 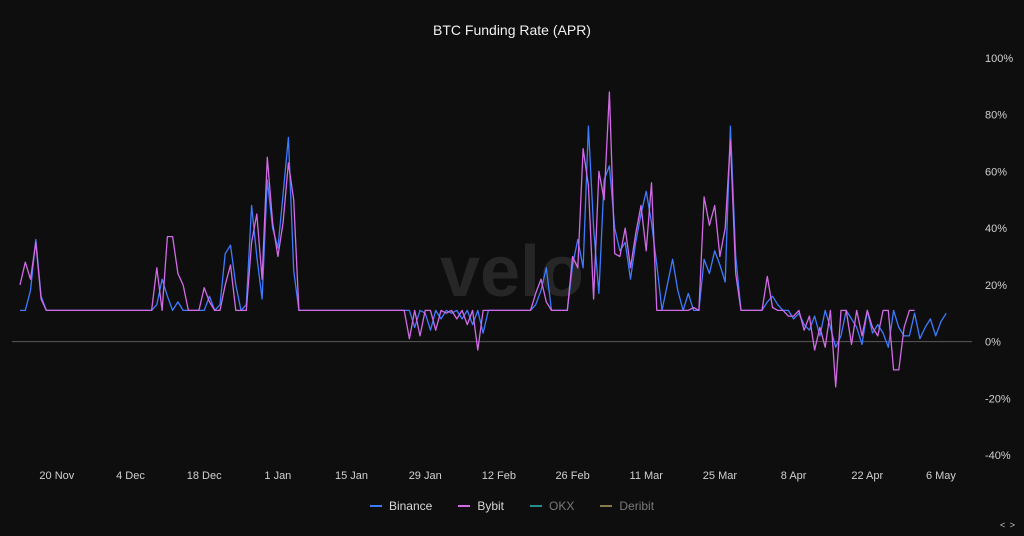 I want to click on y-tick-label: 60%, so click(x=996, y=172).